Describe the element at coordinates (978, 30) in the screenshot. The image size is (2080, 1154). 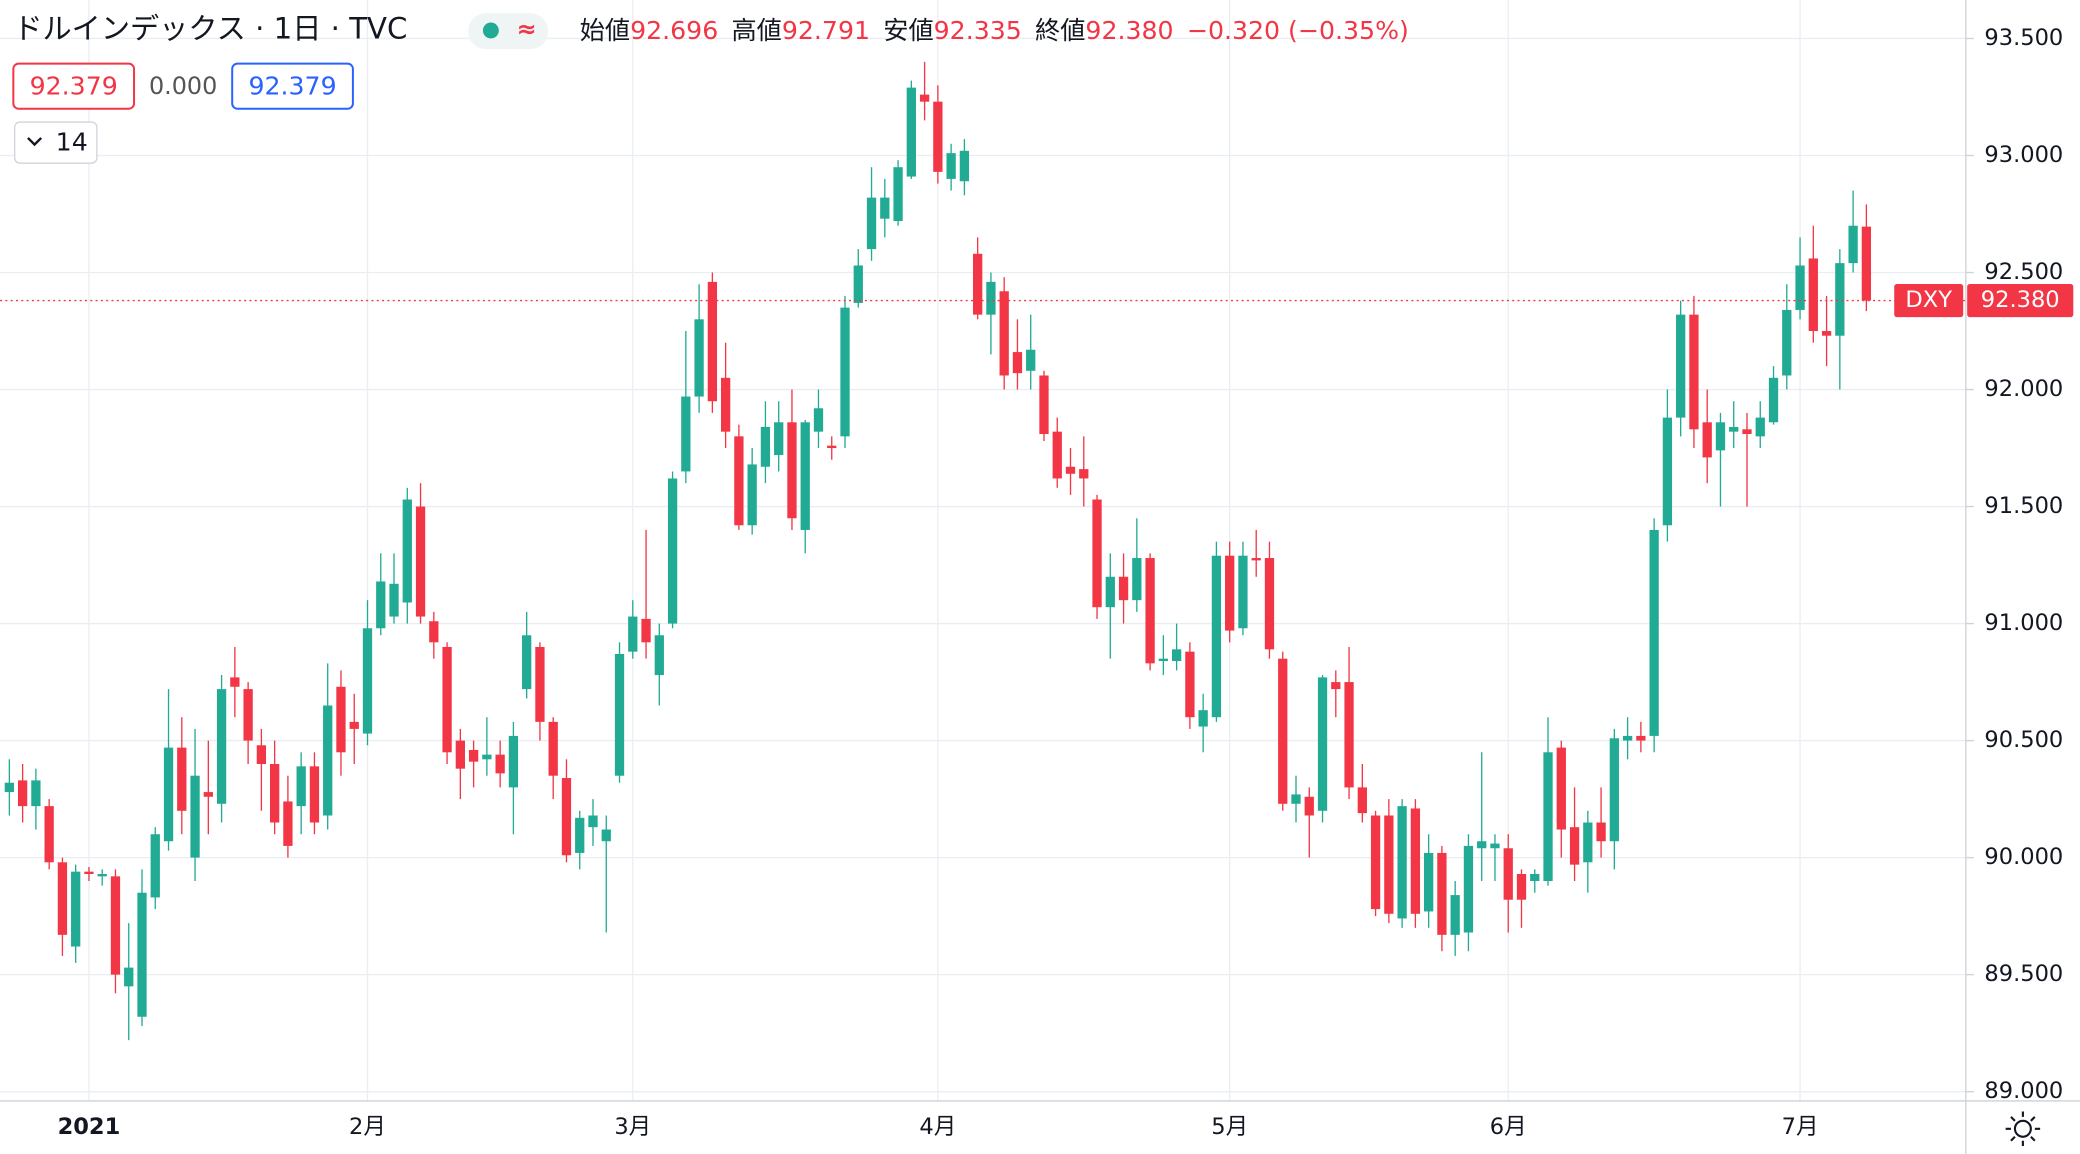
I see `legend-item: 92.335` at that location.